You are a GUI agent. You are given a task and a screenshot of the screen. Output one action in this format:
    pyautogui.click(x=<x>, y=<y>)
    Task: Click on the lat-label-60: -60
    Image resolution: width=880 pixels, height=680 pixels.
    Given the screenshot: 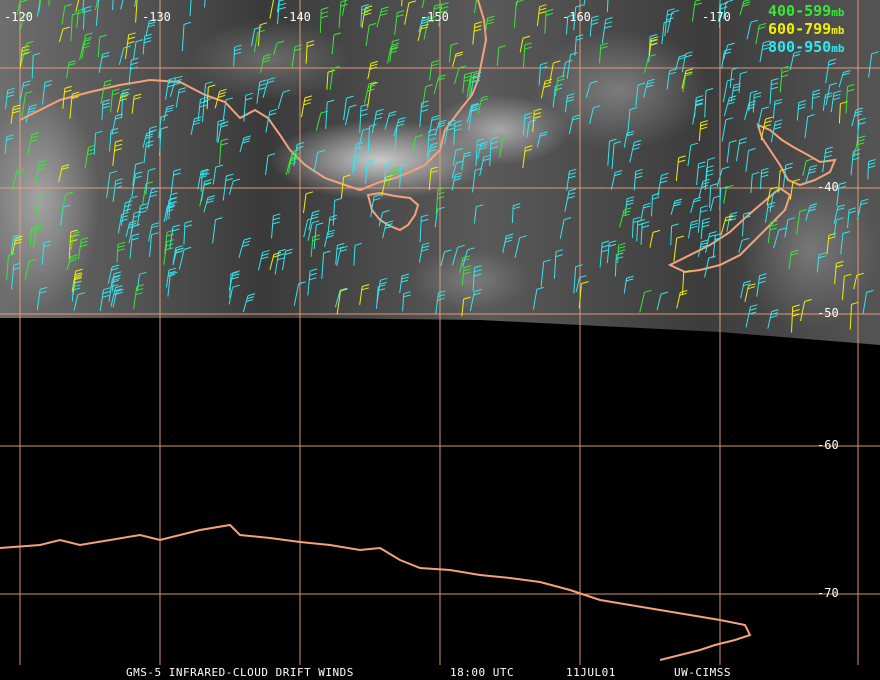 What is the action you would take?
    pyautogui.click(x=828, y=445)
    